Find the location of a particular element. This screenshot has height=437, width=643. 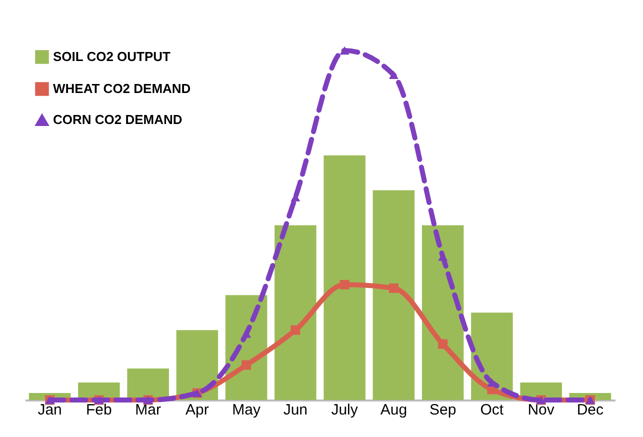

x-tick-label: Oct is located at coordinates (492, 410).